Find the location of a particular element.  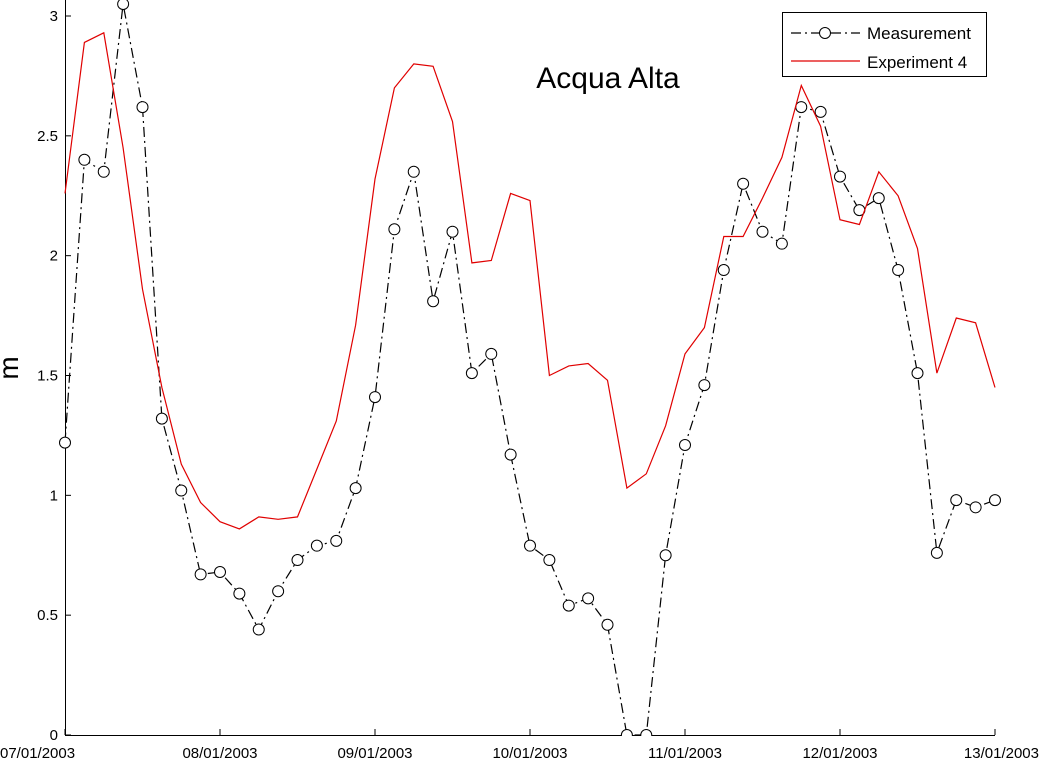

y-tick-label: 2 is located at coordinates (54, 256).